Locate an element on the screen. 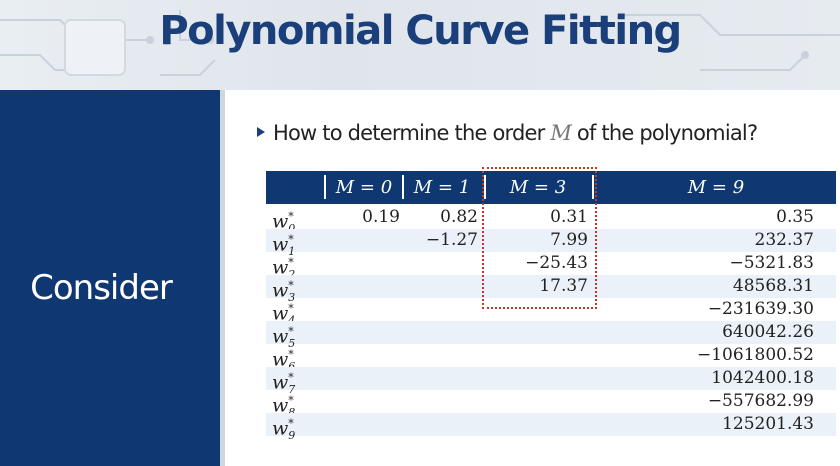 This screenshot has height=466, width=840. coefficient-index: 1 is located at coordinates (292, 252).